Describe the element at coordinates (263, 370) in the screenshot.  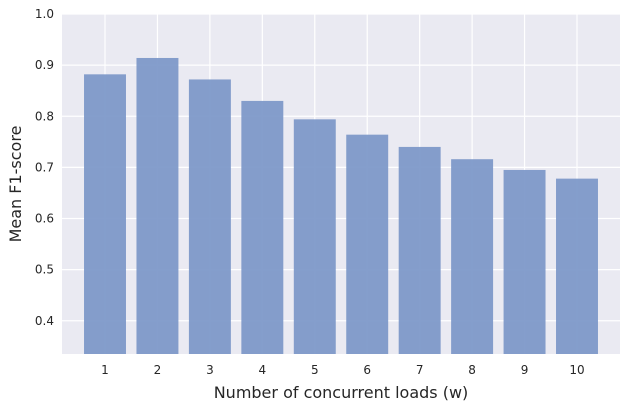
I see `x-tick-label: 4` at that location.